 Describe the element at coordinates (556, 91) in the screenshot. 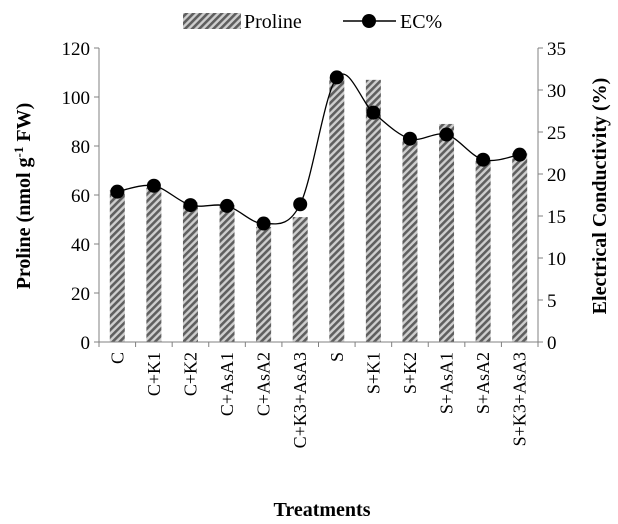

I see `y-right-tick-label: 30` at that location.